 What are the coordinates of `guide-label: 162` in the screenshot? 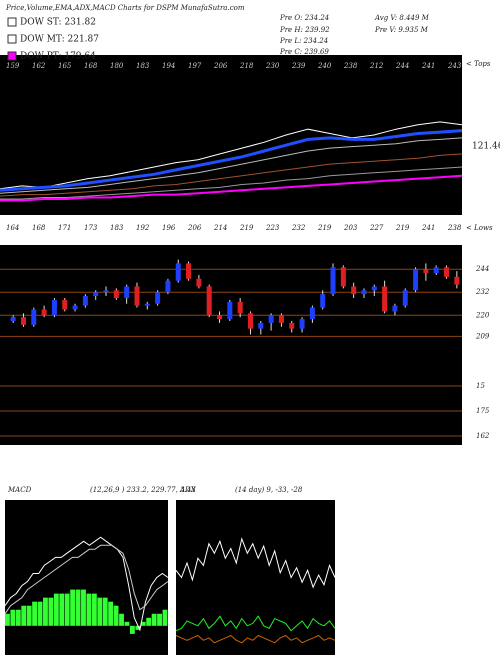 It's located at (483, 436).